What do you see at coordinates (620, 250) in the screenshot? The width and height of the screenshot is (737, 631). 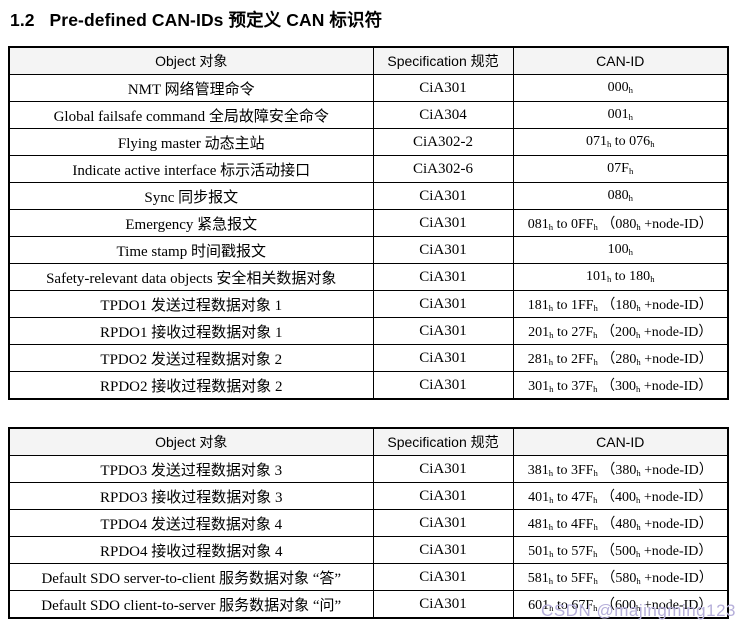 I see `cell-canid: 100h` at bounding box center [620, 250].